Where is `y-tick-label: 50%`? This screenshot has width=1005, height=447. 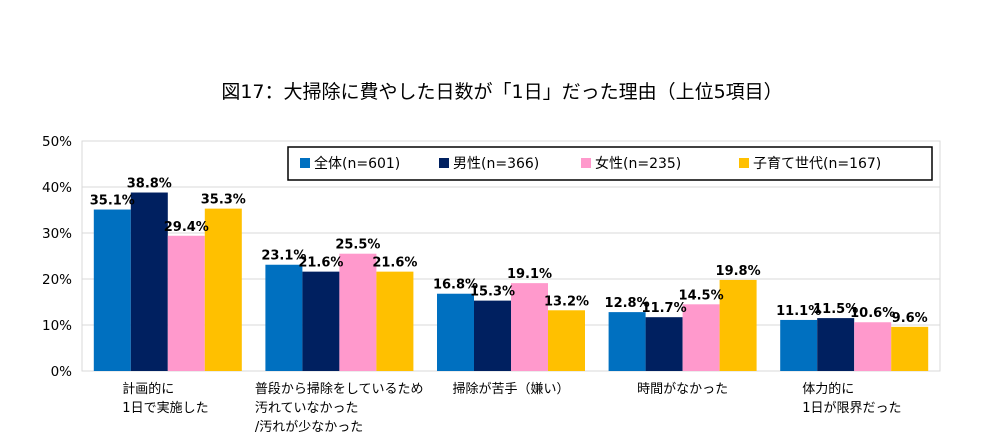 y-tick-label: 50% is located at coordinates (57, 142).